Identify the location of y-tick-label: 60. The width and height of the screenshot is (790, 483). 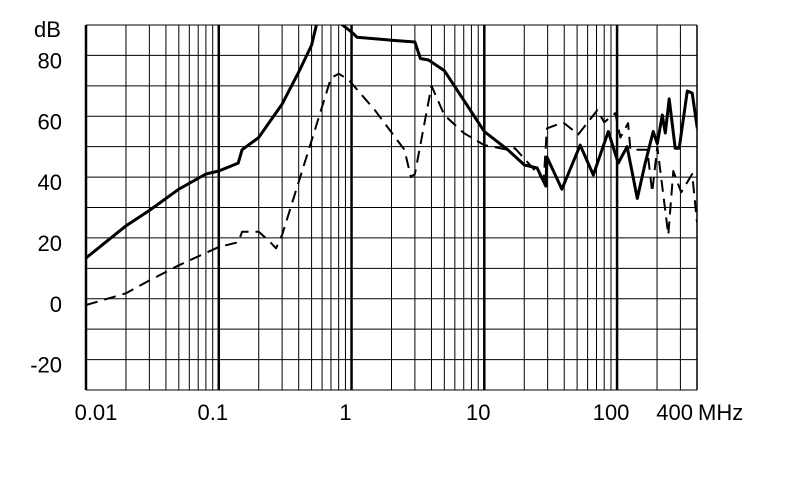
(50, 121).